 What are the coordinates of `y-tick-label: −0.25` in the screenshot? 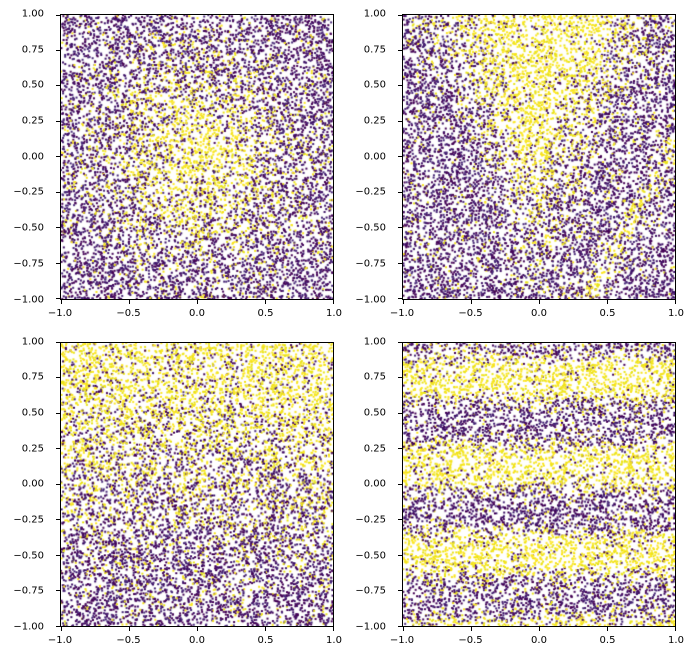 It's located at (28, 520).